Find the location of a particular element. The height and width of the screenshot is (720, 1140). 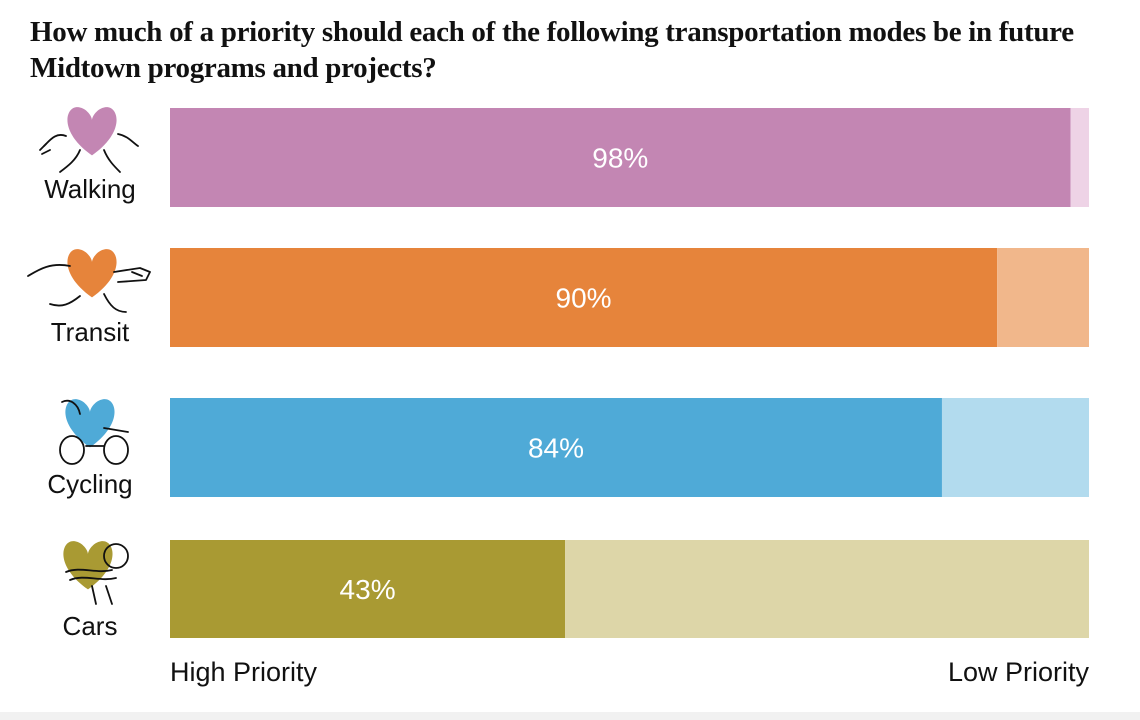

bar-high-priority-walking is located at coordinates (620, 157).